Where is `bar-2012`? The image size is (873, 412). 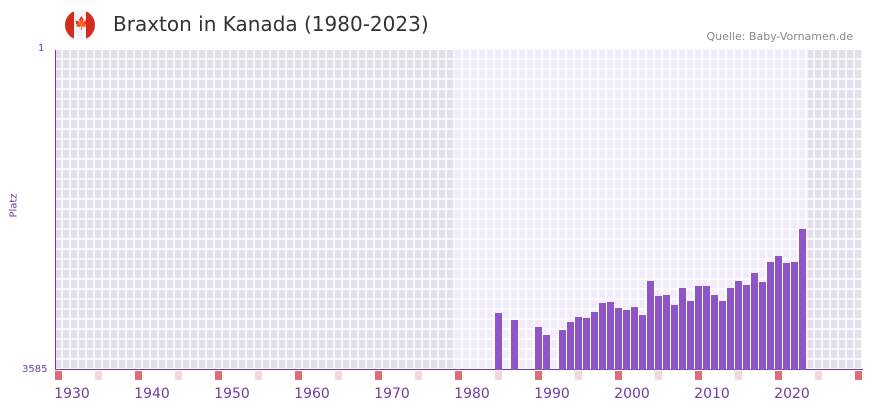 bar-2012 is located at coordinates (730, 329).